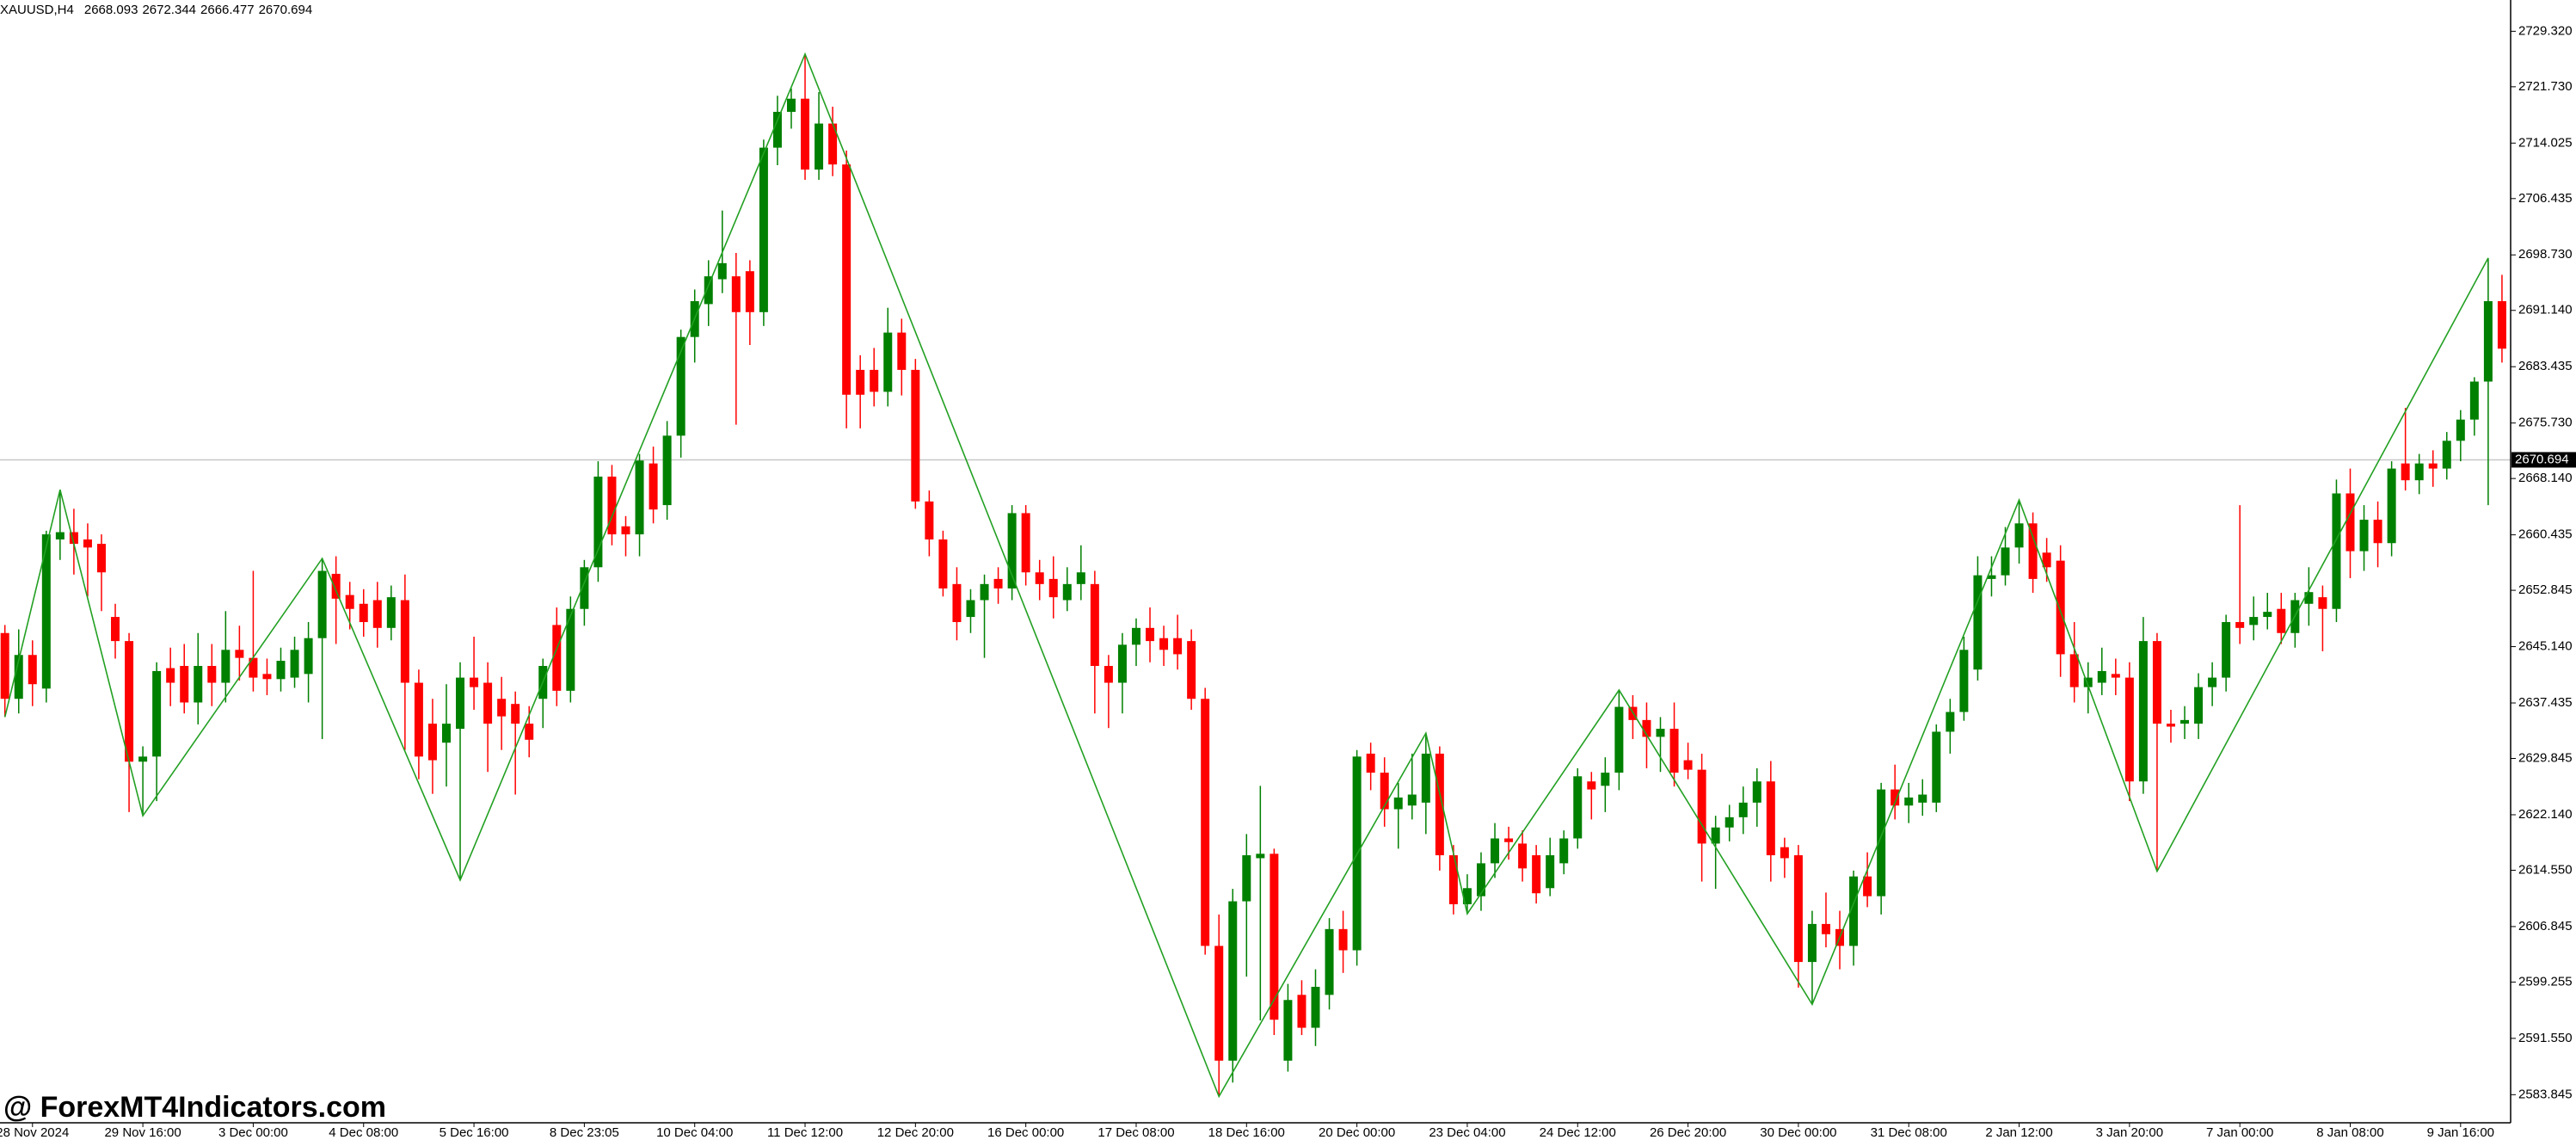  I want to click on x-tick-label: 4 Dec 08:00, so click(363, 1132).